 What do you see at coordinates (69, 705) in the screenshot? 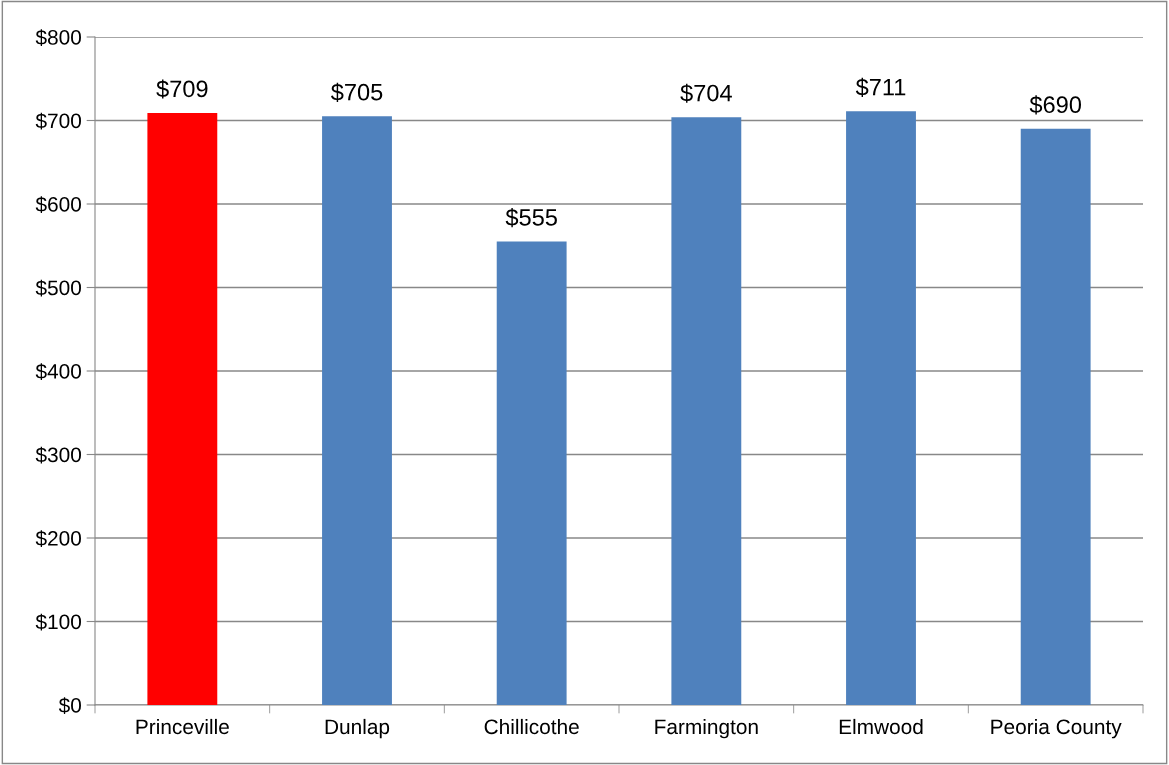
I see `y-tick-label: $0` at bounding box center [69, 705].